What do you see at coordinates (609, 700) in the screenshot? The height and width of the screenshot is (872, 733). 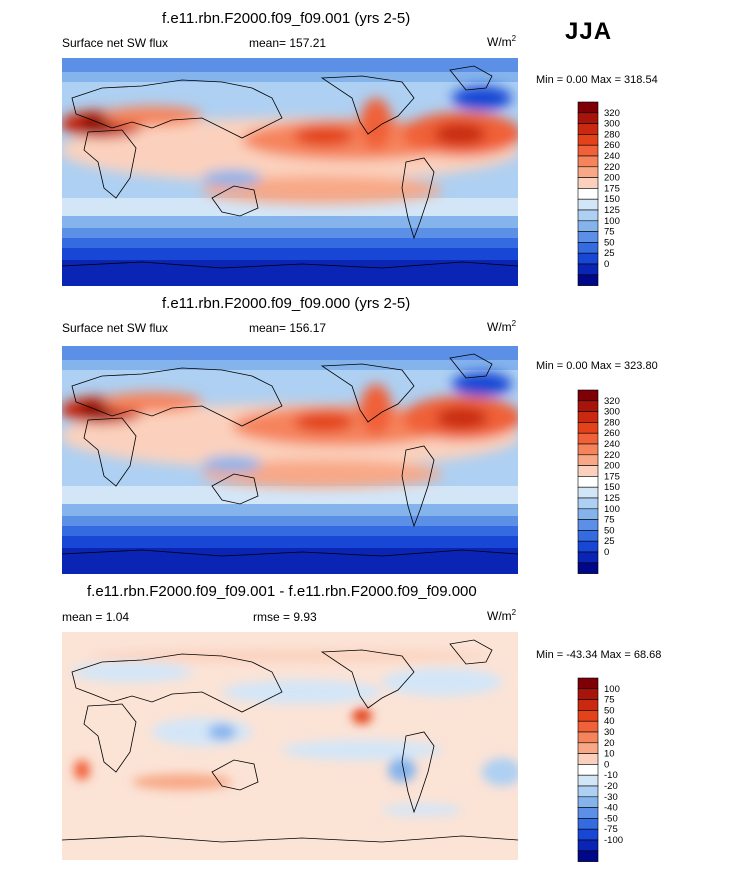 I see `panel-3-colorbar-label: 75` at bounding box center [609, 700].